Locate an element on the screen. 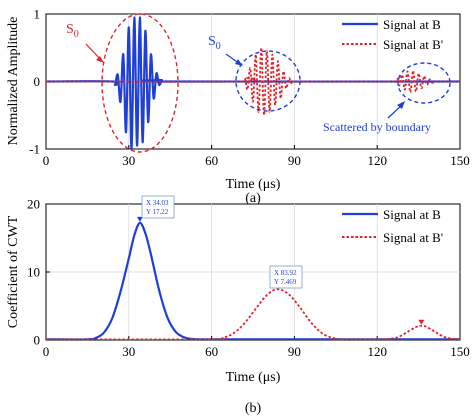  datatip-peak-b-prime-x: X 83.92 is located at coordinates (285, 273).